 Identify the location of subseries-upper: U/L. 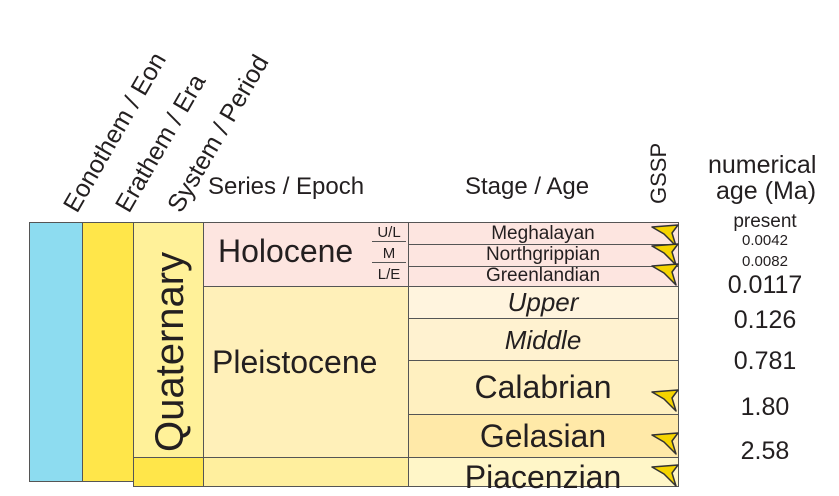
(389, 233).